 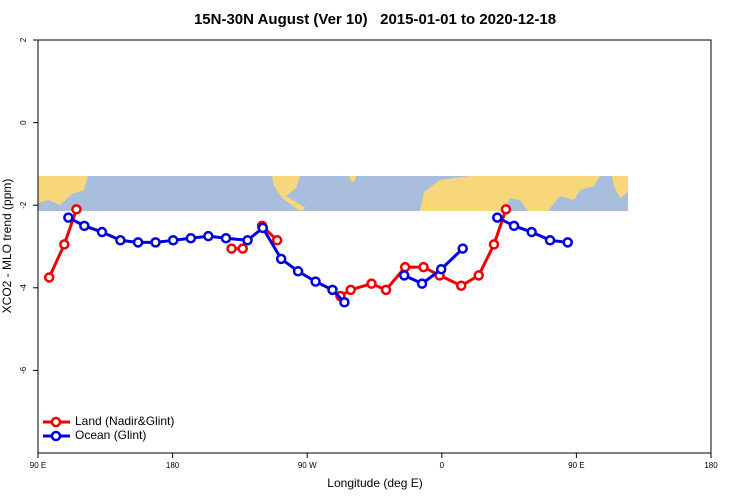 I want to click on series-line, so click(x=317, y=260).